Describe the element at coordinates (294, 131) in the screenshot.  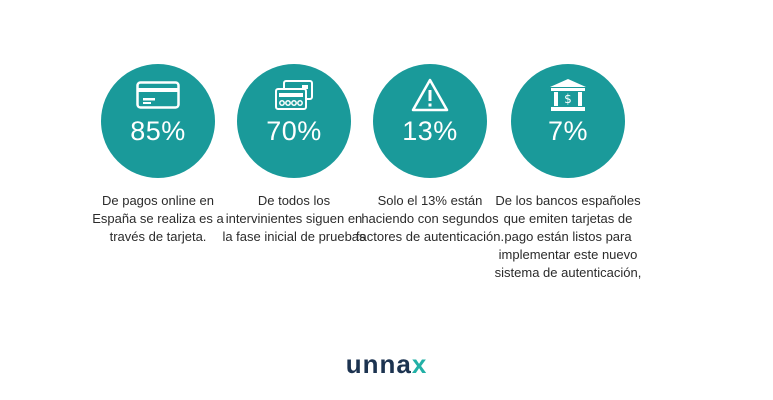
I see `stat-value: 70%` at that location.